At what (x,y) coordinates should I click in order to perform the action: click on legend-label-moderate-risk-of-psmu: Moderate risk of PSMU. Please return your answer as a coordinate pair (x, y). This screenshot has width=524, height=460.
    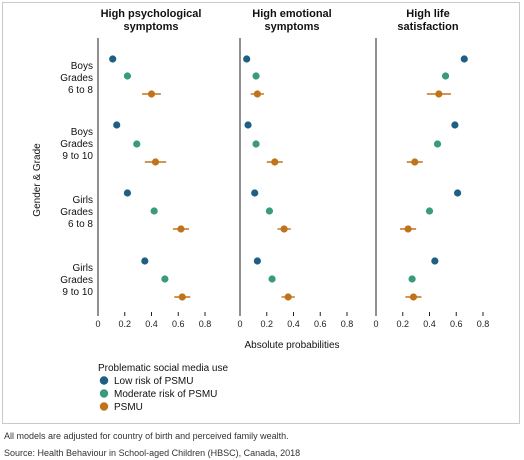
    Looking at the image, I should click on (165, 394).